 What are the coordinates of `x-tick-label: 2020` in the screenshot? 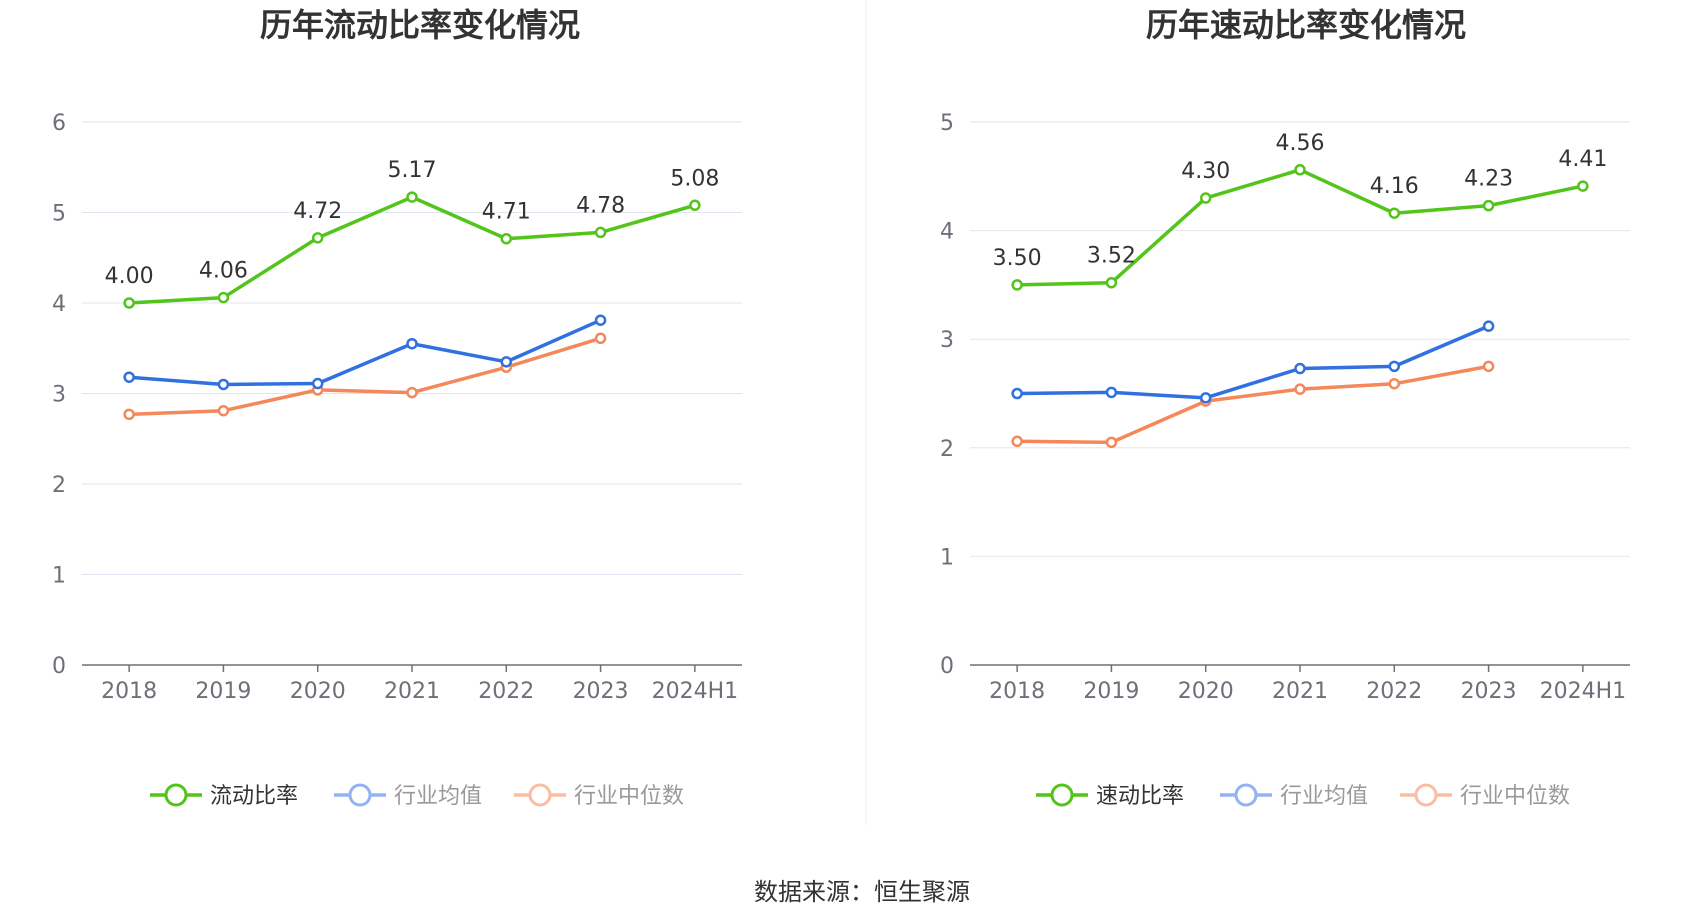 It's located at (1206, 691).